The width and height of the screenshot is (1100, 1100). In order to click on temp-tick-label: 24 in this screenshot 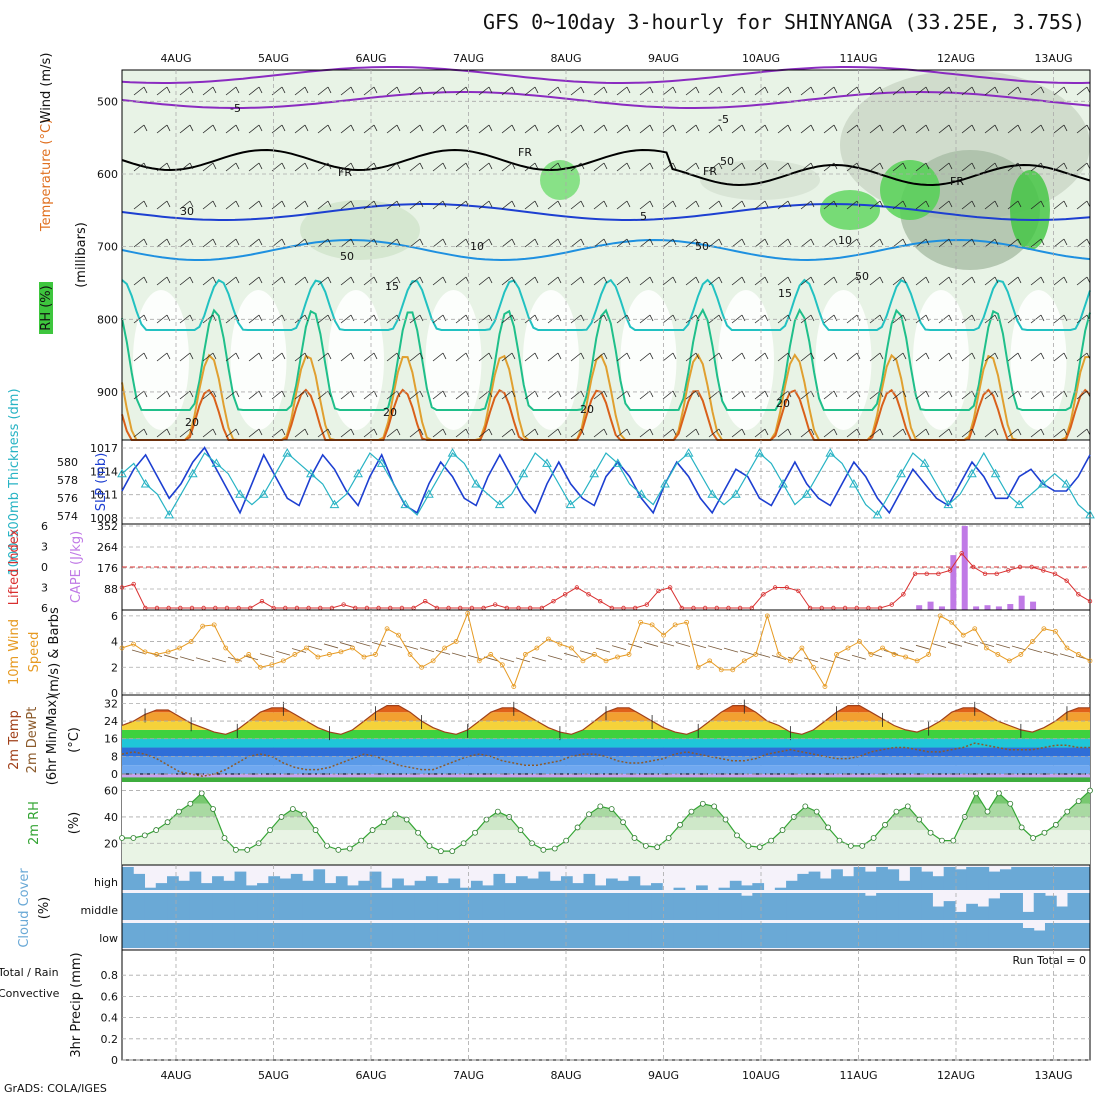, I will do `click(111, 721)`.